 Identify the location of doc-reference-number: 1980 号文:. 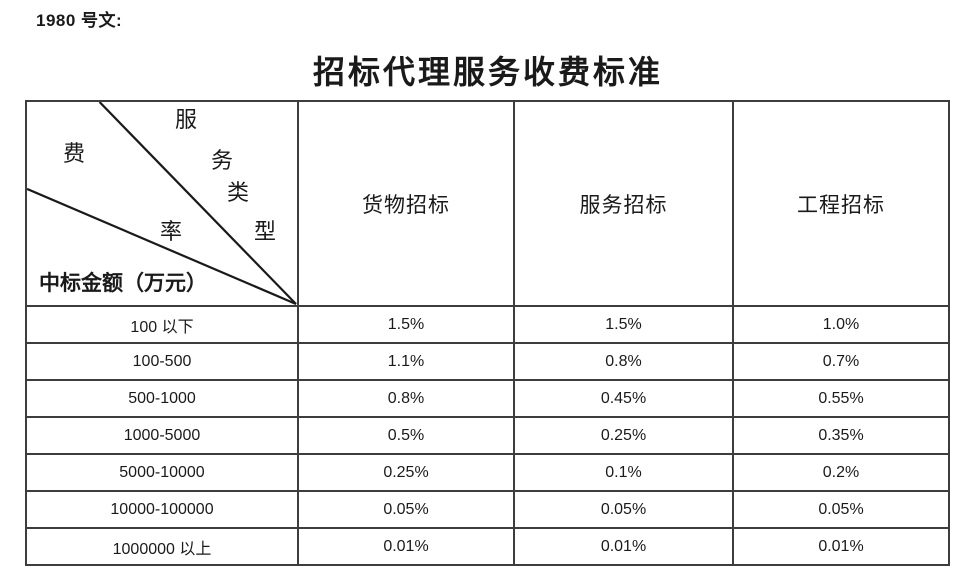
(79, 20).